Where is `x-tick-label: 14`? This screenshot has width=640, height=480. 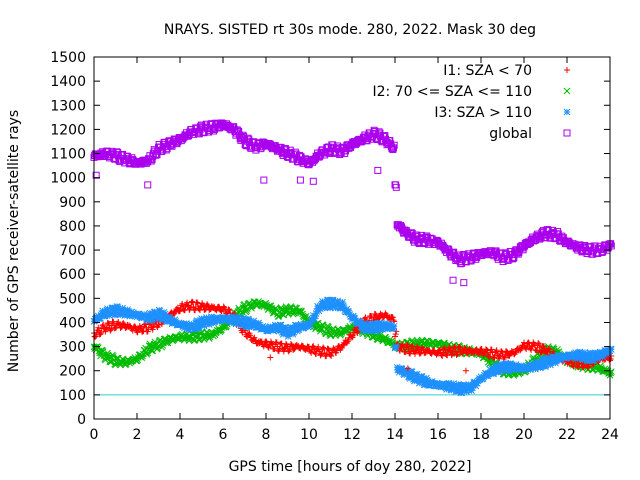
x-tick-label: 14 is located at coordinates (395, 435).